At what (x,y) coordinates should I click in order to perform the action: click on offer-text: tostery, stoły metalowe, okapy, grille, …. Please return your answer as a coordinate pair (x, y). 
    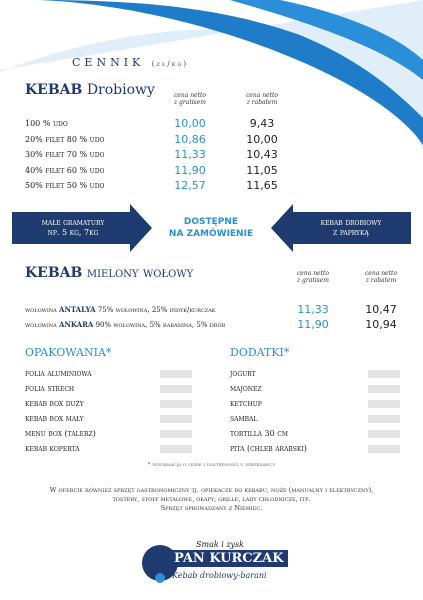
    Looking at the image, I should click on (211, 499).